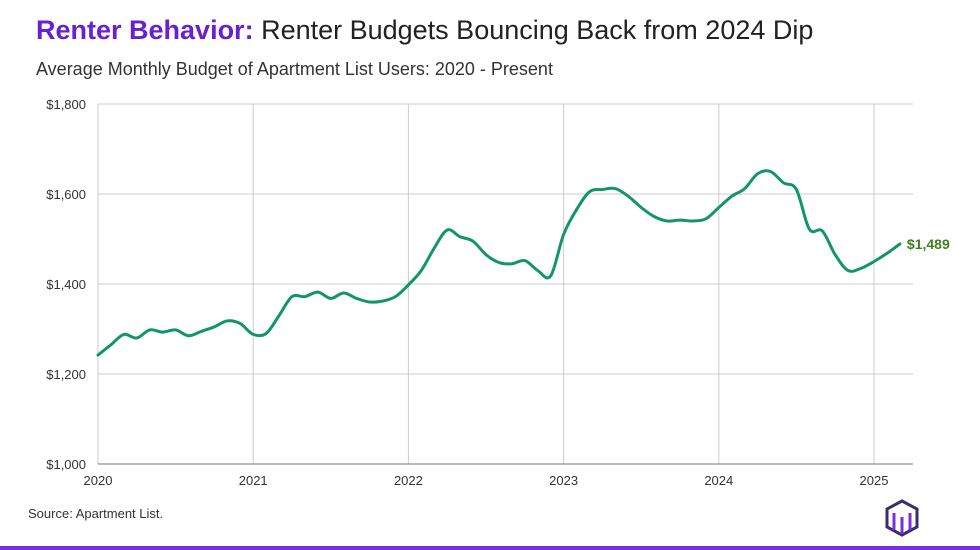  I want to click on y-tick-label: $1,600, so click(66, 194).